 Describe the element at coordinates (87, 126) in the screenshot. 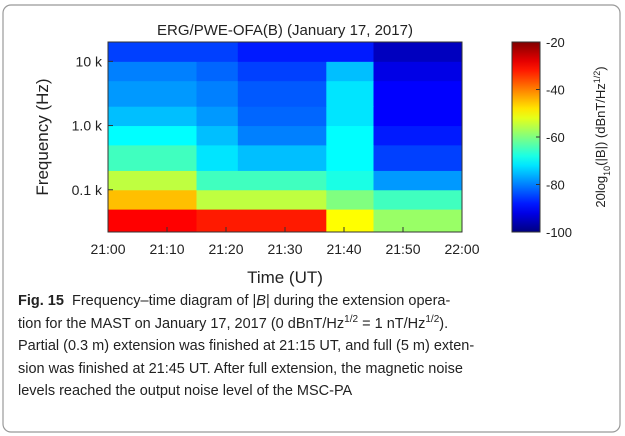

I see `y-tick-label: 1.0 k` at that location.